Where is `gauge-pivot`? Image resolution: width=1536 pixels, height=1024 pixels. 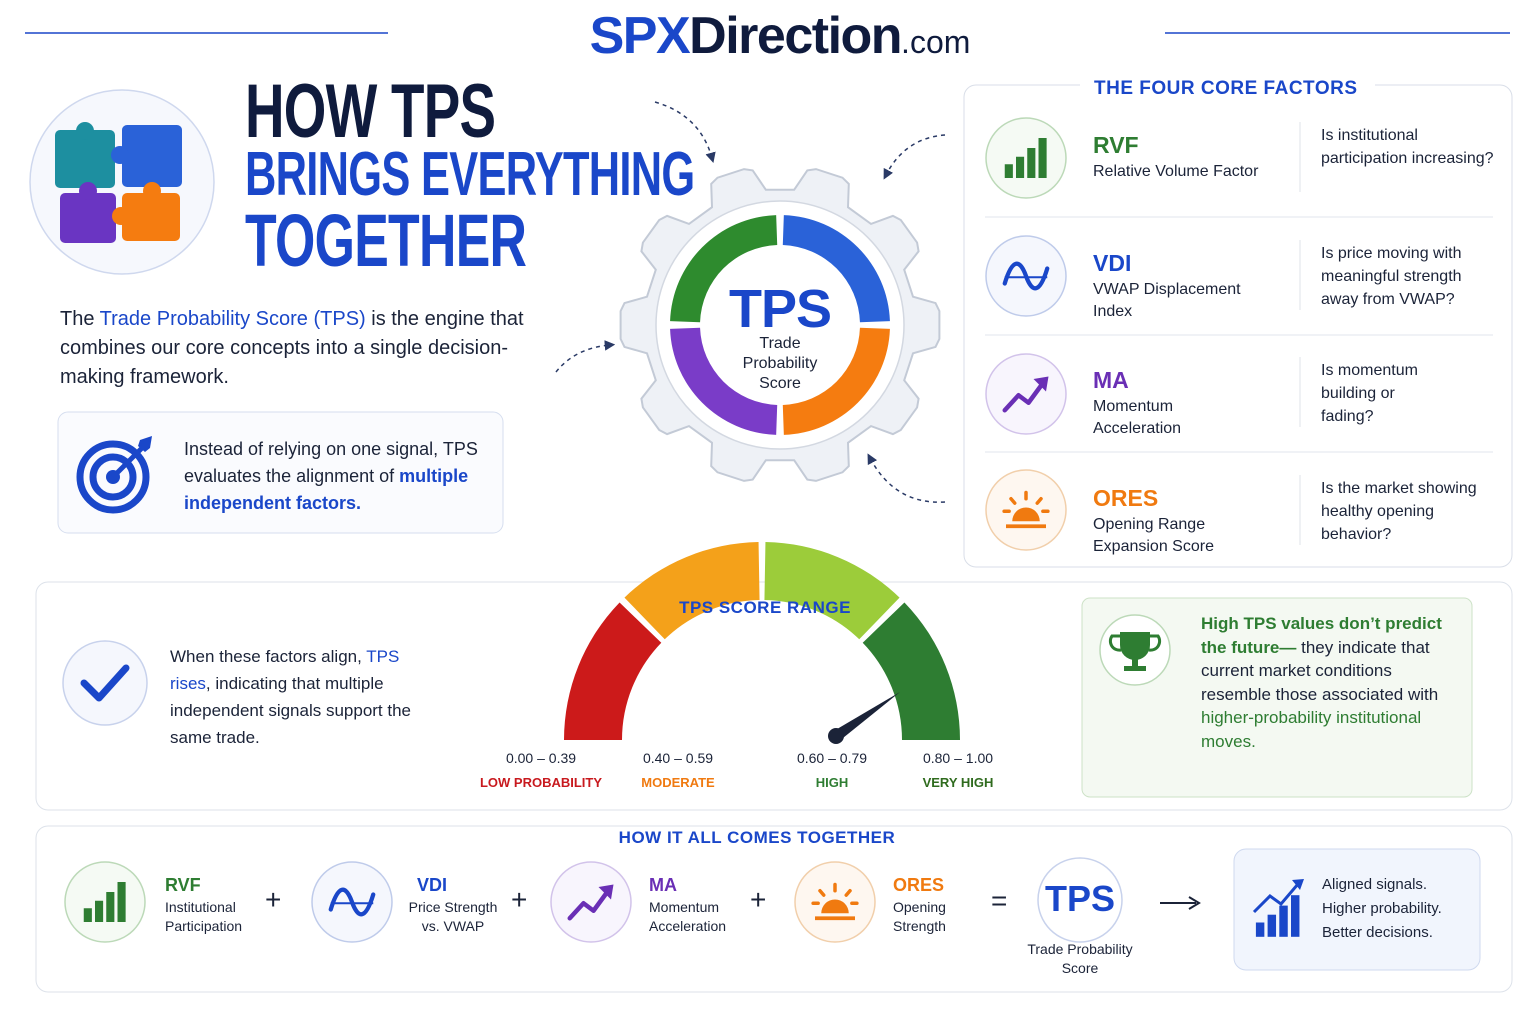
gauge-pivot is located at coordinates (836, 736).